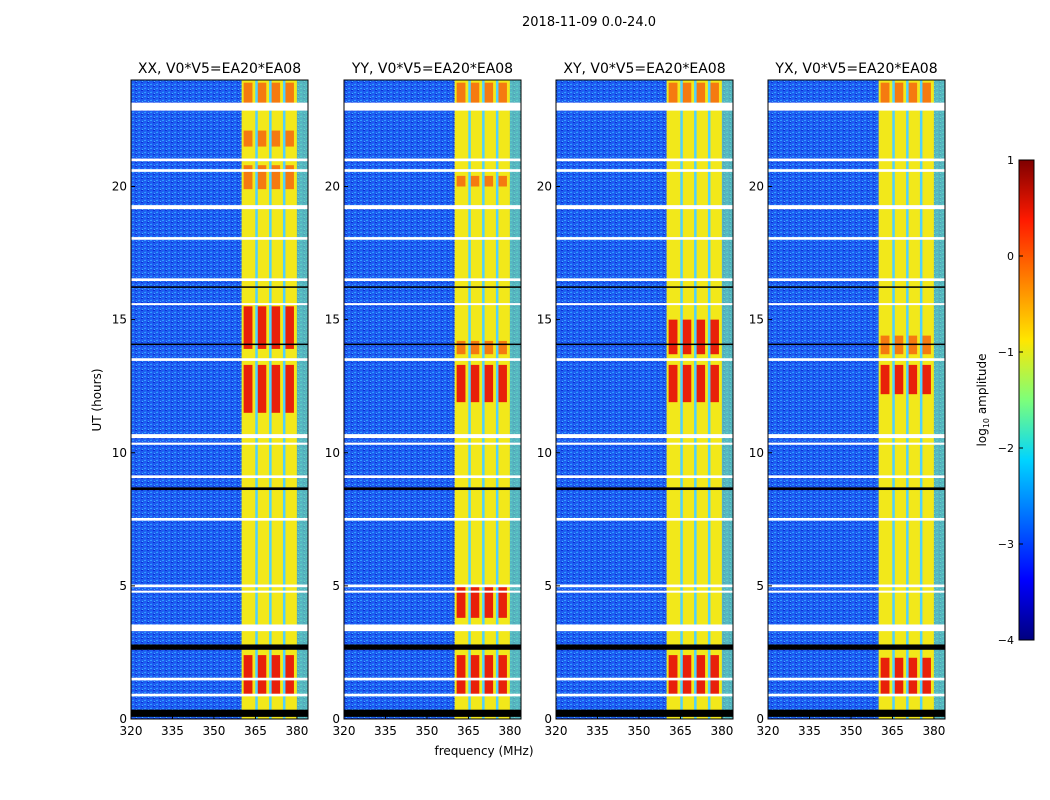 This screenshot has width=1050, height=800. Describe the element at coordinates (680, 731) in the screenshot. I see `x-tick-label: 365` at that location.